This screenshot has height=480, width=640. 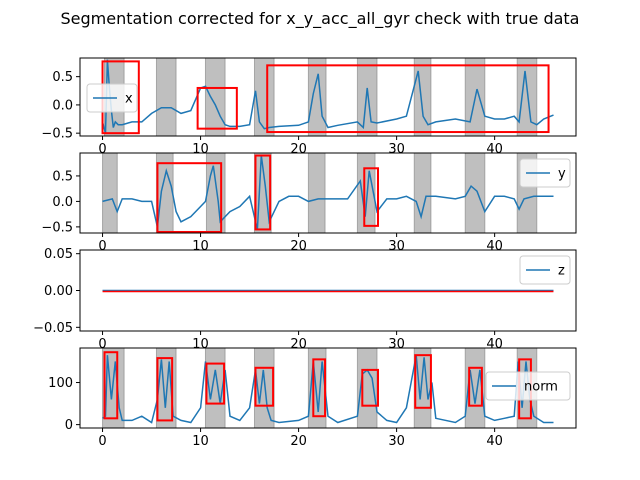 What do you see at coordinates (53, 328) in the screenshot?
I see `y-tick-label: −0.05` at bounding box center [53, 328].